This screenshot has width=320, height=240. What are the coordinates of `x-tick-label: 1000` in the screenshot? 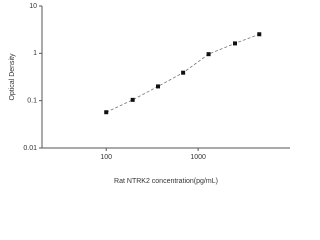 It's located at (198, 157).